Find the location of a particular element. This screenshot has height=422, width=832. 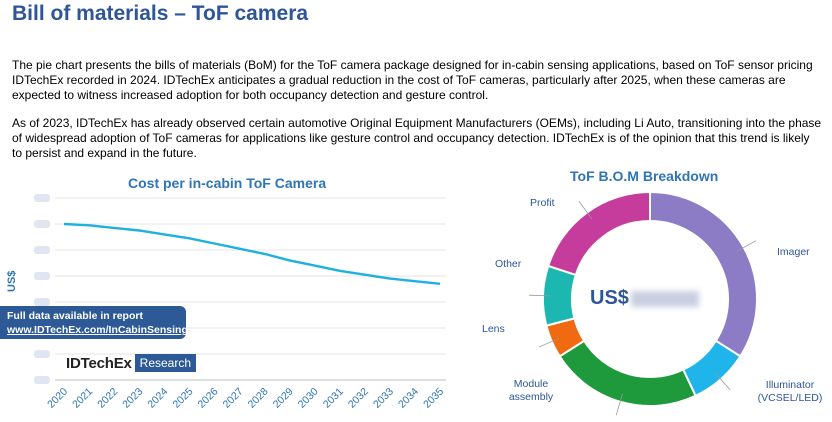

x-tick-label: 2021 is located at coordinates (82, 398).